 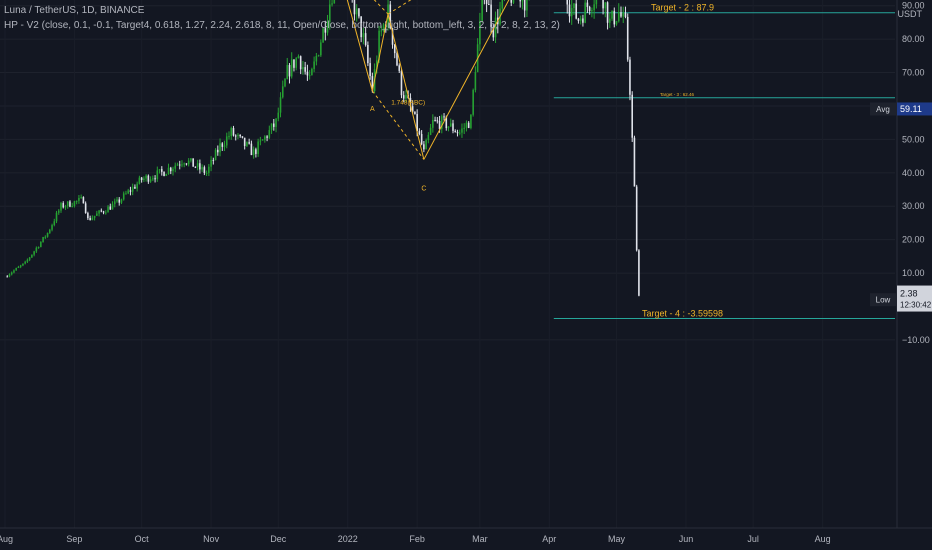 I want to click on symbol-title: Luna / TetherUS, 1D, BINANCE, so click(x=74, y=10).